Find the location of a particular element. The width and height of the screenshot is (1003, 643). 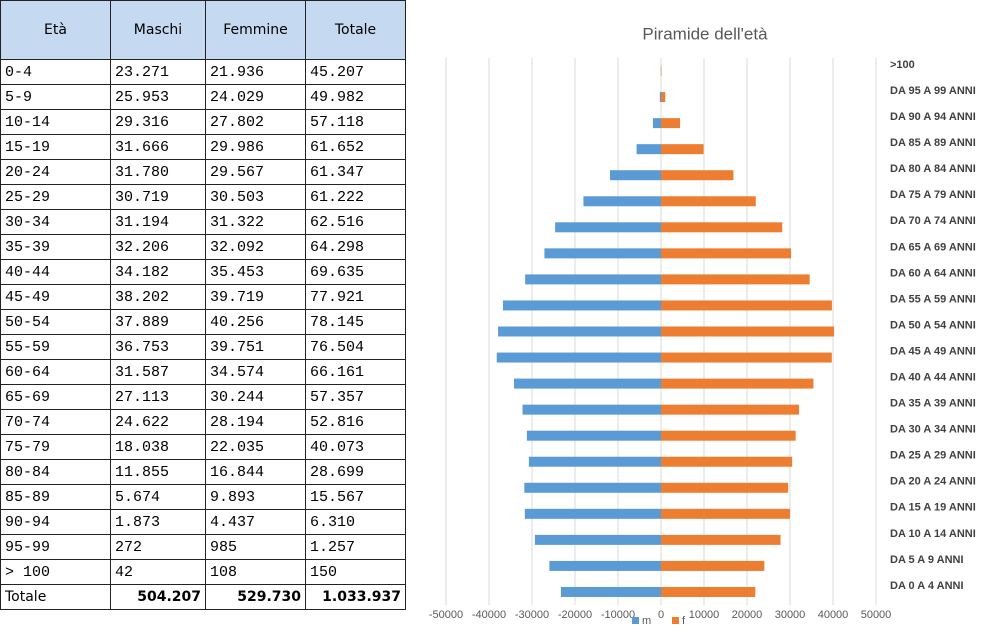

cell: 76.504 is located at coordinates (355, 347).